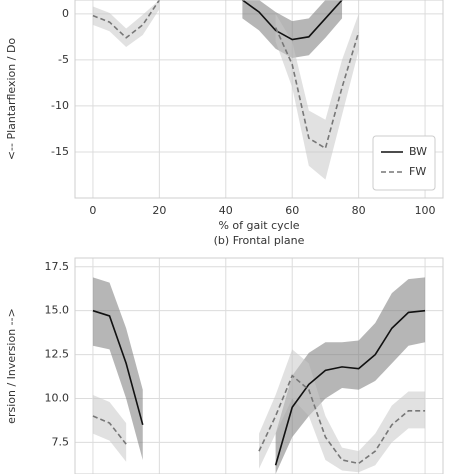 This screenshot has height=474, width=474. What do you see at coordinates (11, 99) in the screenshot?
I see `y-axis-label: <-- Plantarflexion / Do` at bounding box center [11, 99].